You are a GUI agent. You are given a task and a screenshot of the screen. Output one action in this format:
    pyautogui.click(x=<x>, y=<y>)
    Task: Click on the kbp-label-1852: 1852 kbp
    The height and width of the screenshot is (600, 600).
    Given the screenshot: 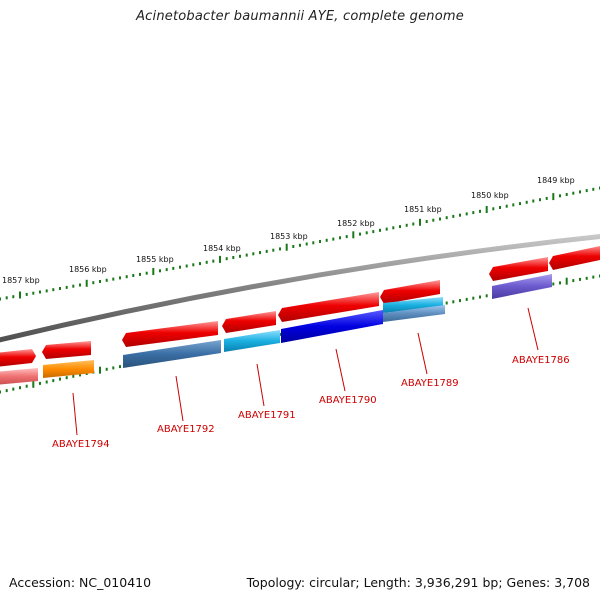 What is the action you would take?
    pyautogui.click(x=356, y=223)
    